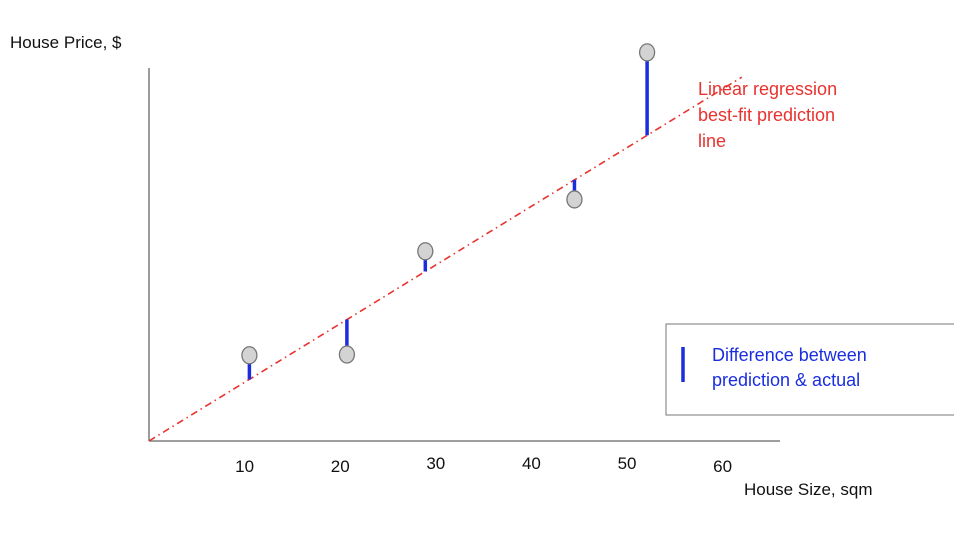  I want to click on x-tick-label-50: 50, so click(627, 463).